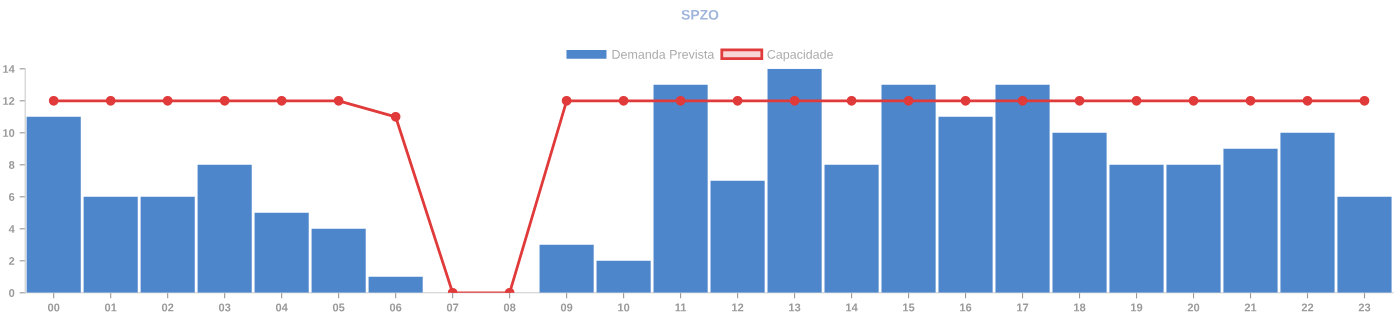 This screenshot has height=320, width=1400. What do you see at coordinates (11, 229) in the screenshot?
I see `y-tick-label: 4` at bounding box center [11, 229].